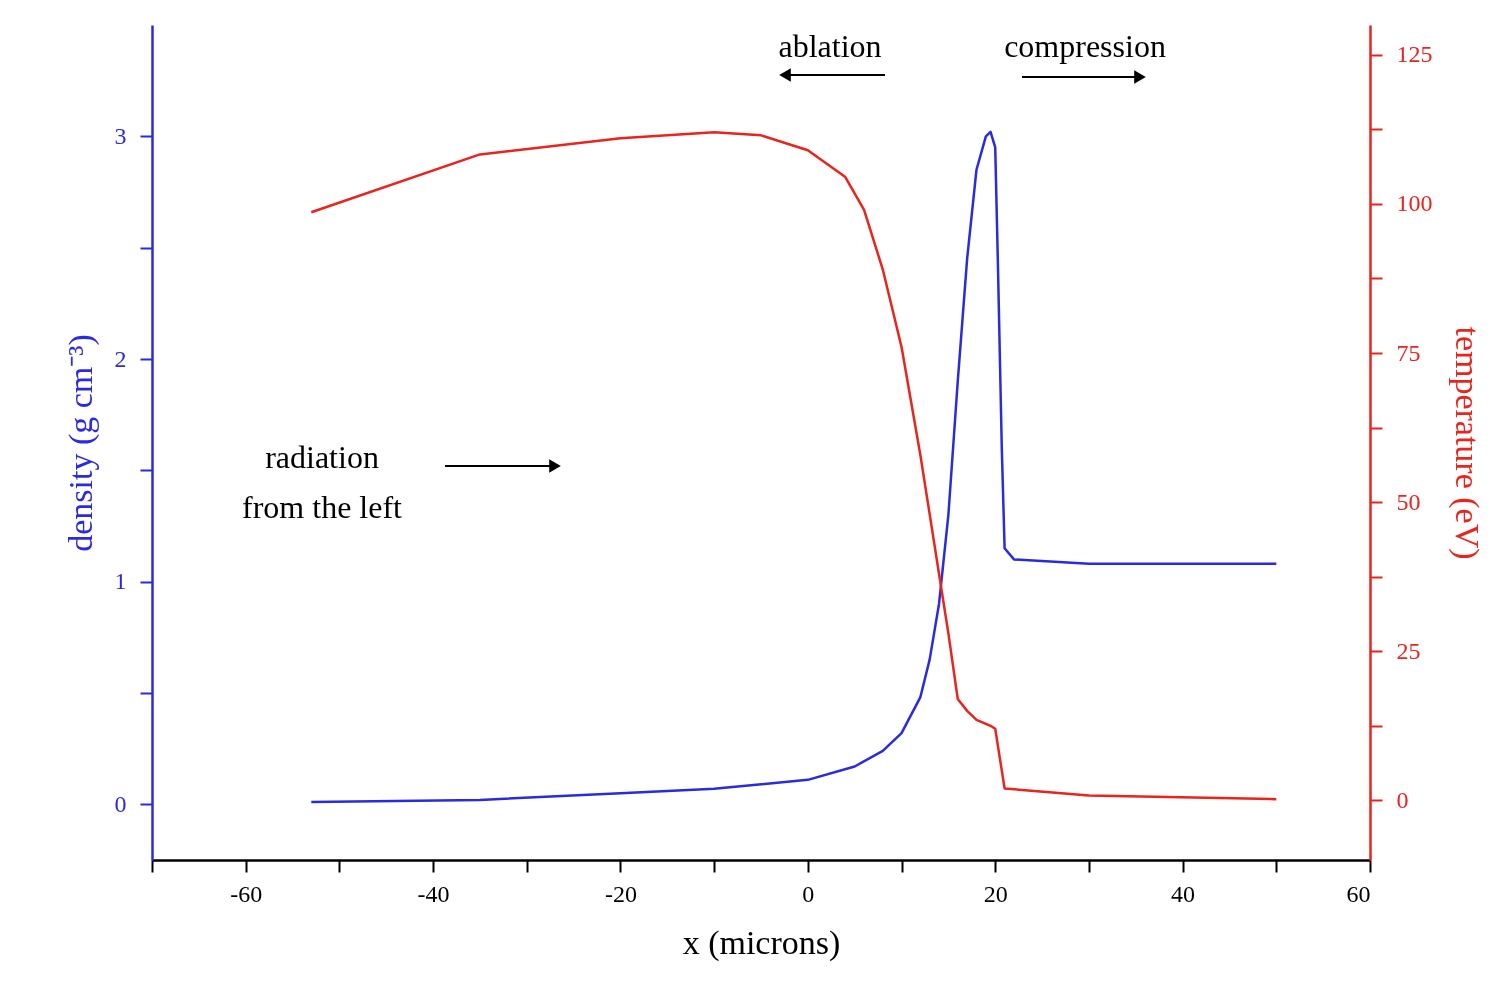 The width and height of the screenshot is (1509, 1000). I want to click on x-tick-label: -60, so click(246, 893).